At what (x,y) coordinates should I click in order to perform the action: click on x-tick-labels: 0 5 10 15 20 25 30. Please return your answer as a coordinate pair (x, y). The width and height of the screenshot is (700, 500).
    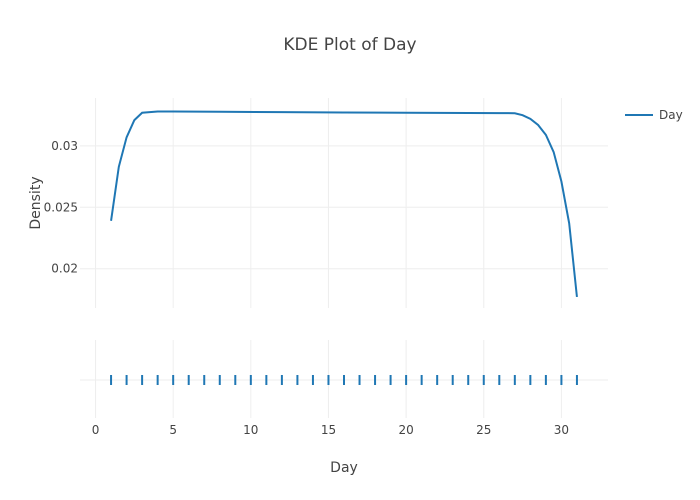
    Looking at the image, I should click on (330, 430).